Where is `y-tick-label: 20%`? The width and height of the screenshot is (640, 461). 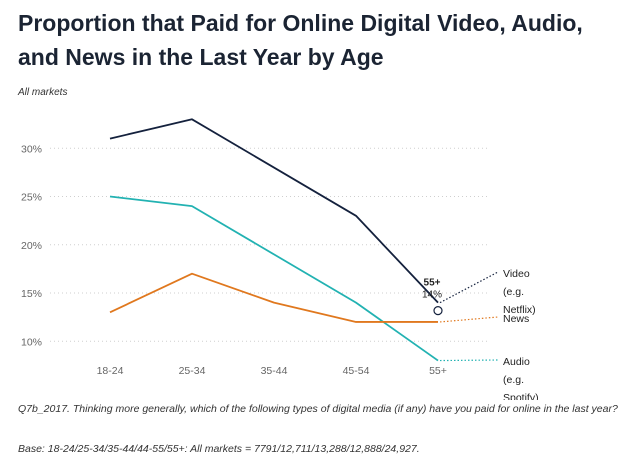
y-tick-label: 20% is located at coordinates (31, 246).